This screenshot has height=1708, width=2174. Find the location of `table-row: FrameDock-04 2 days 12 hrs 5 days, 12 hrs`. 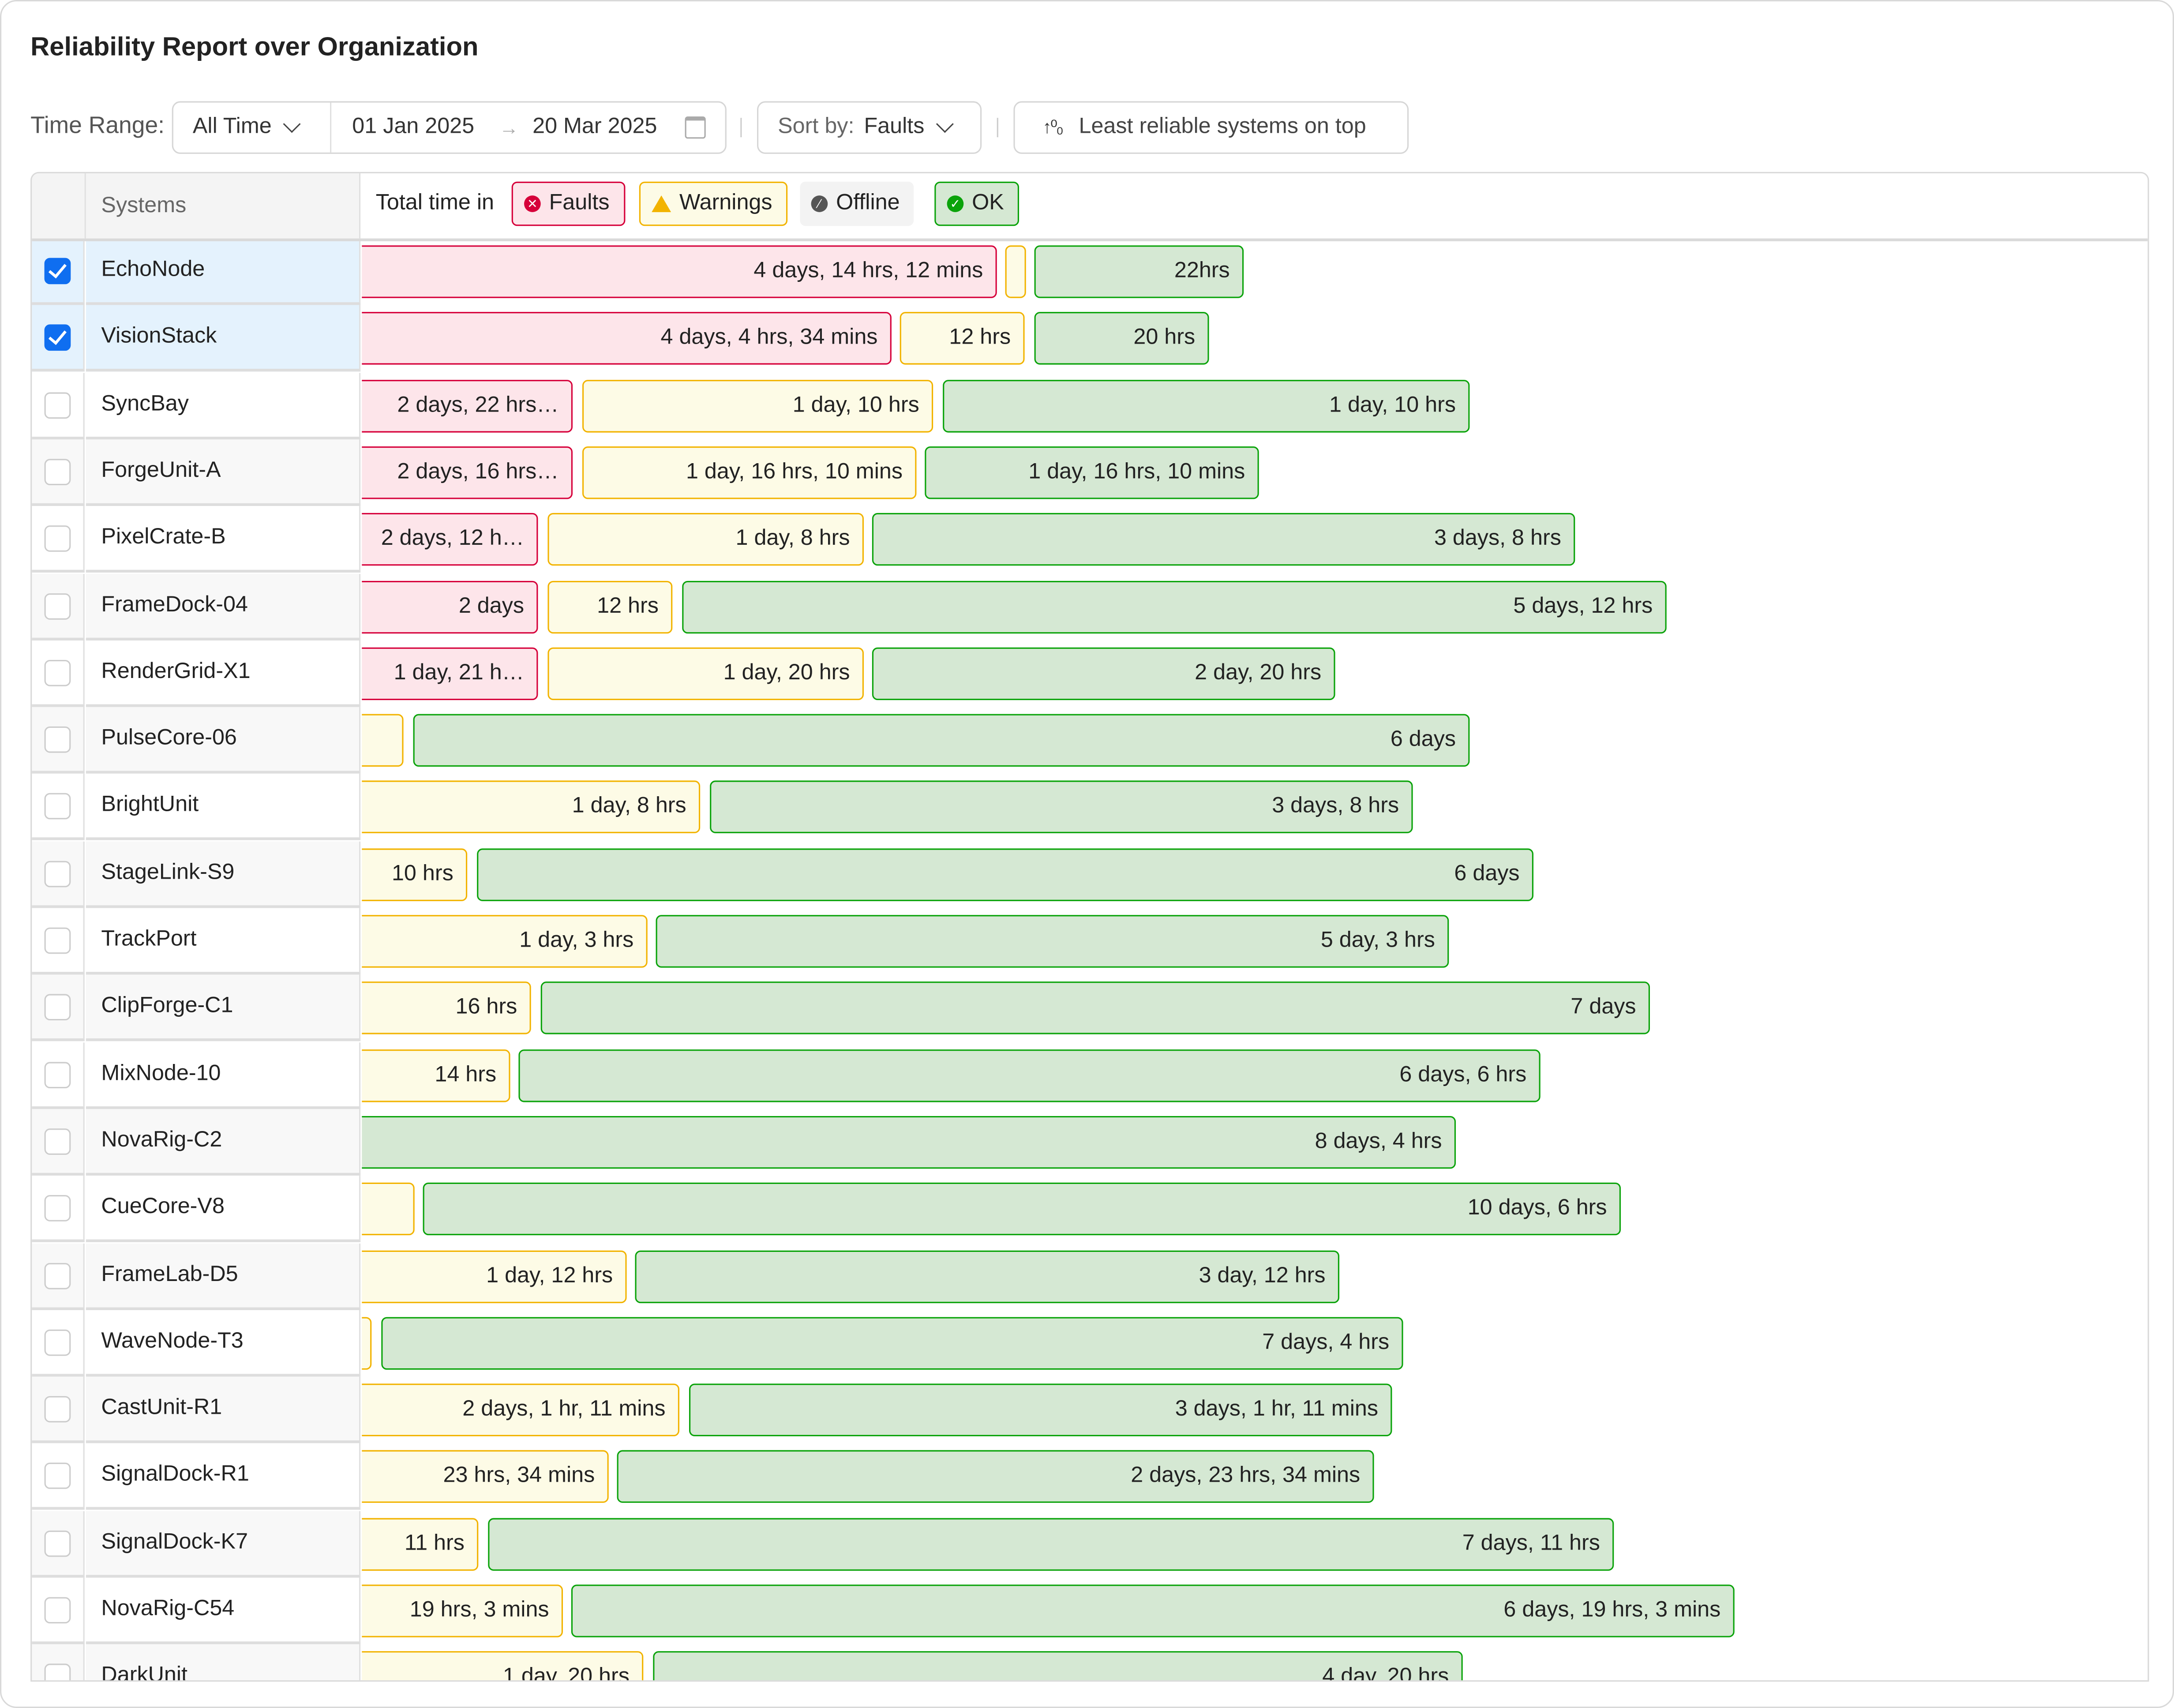

table-row: FrameDock-04 2 days 12 hrs 5 days, 12 hrs is located at coordinates (1090, 606).